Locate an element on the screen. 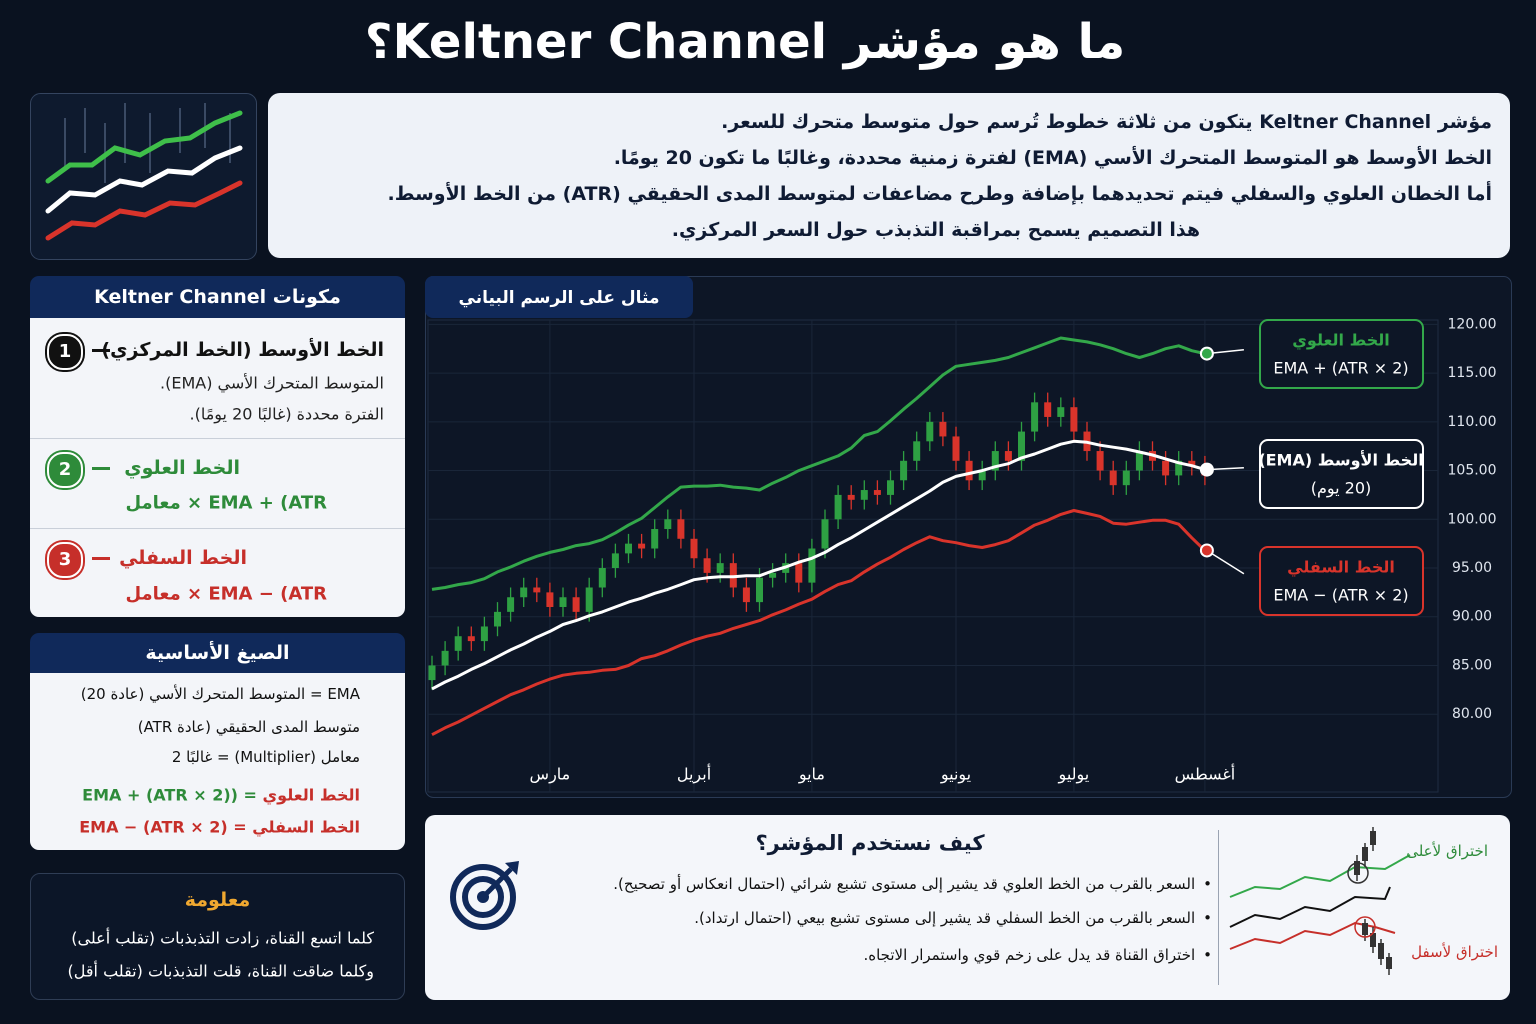  callout-formula: (20 يوم) is located at coordinates (1341, 489).